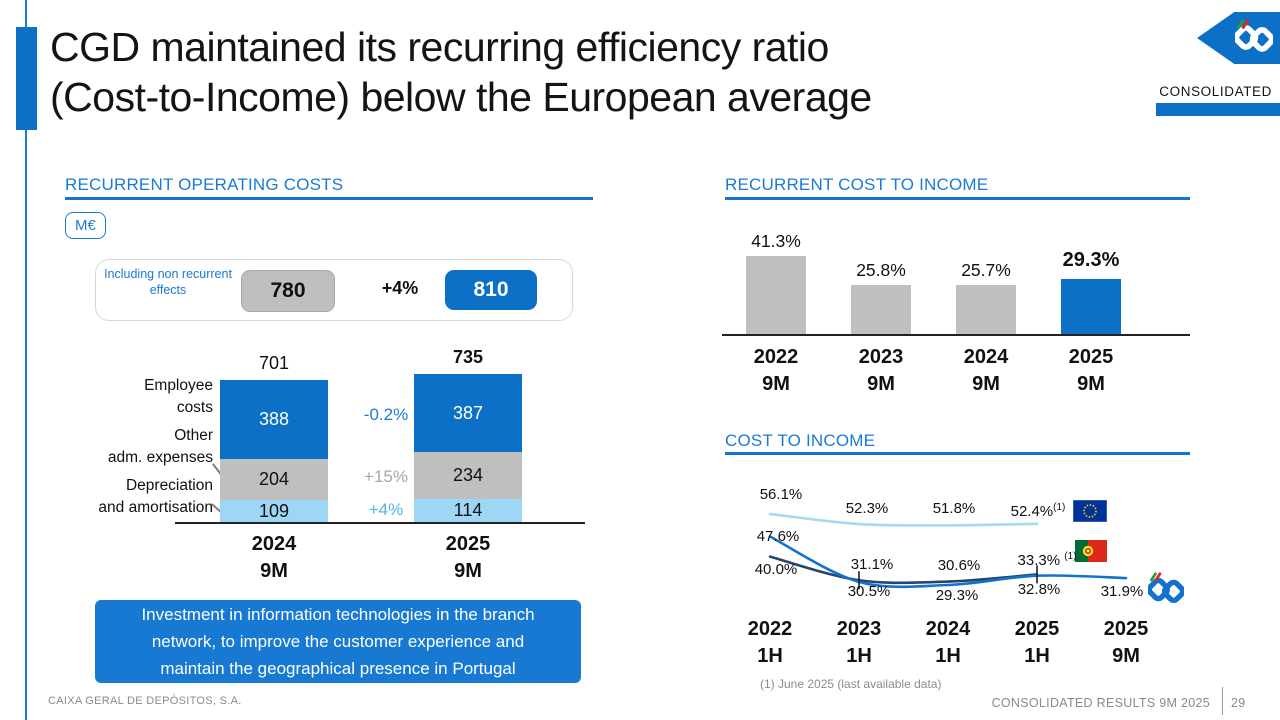 Image resolution: width=1280 pixels, height=720 pixels. Describe the element at coordinates (160, 457) in the screenshot. I see `series-label-line: adm. expenses` at that location.